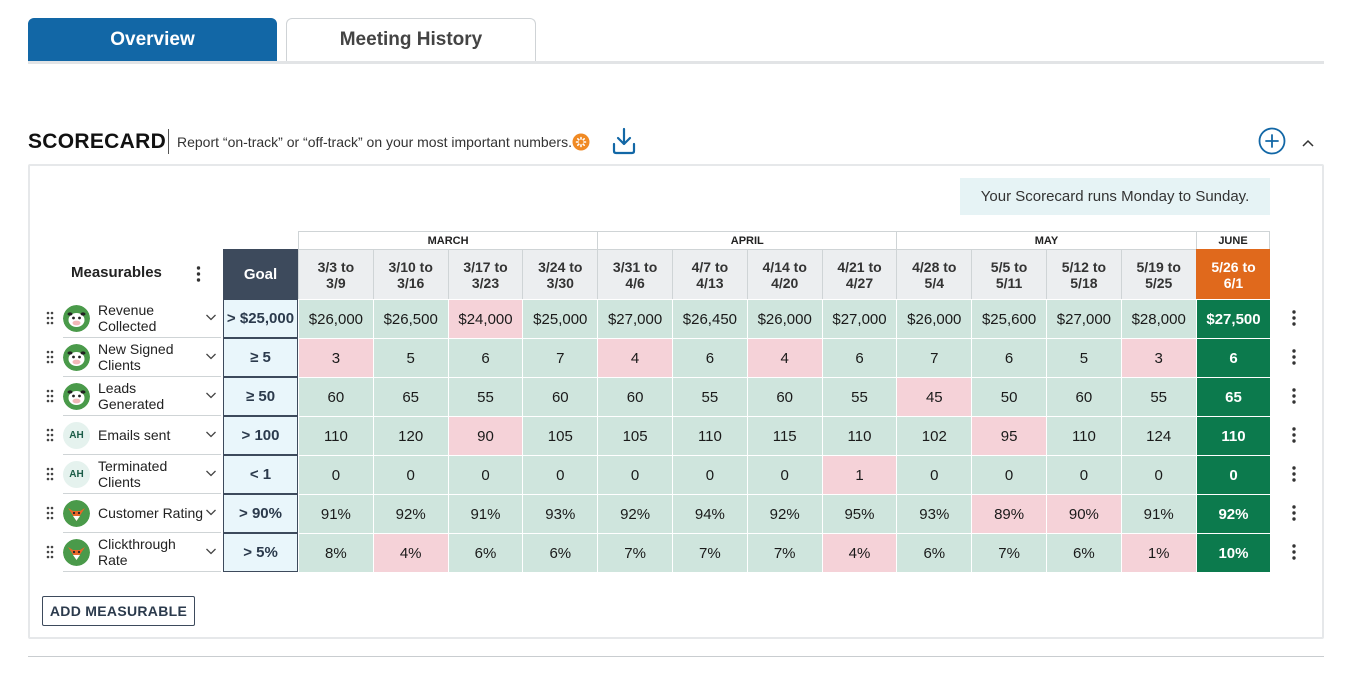  Describe the element at coordinates (410, 318) in the screenshot. I see `score-cell: $26,500` at that location.